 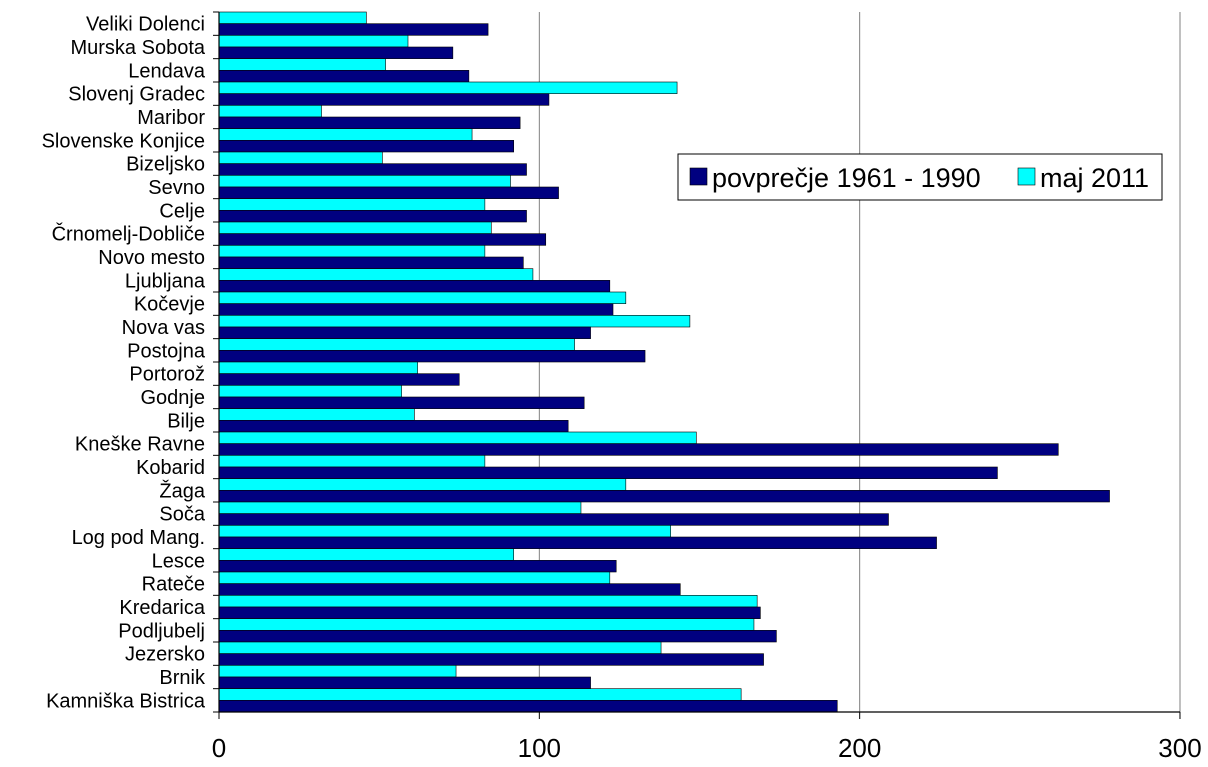 I want to click on category-label: Maribor, so click(x=171, y=118).